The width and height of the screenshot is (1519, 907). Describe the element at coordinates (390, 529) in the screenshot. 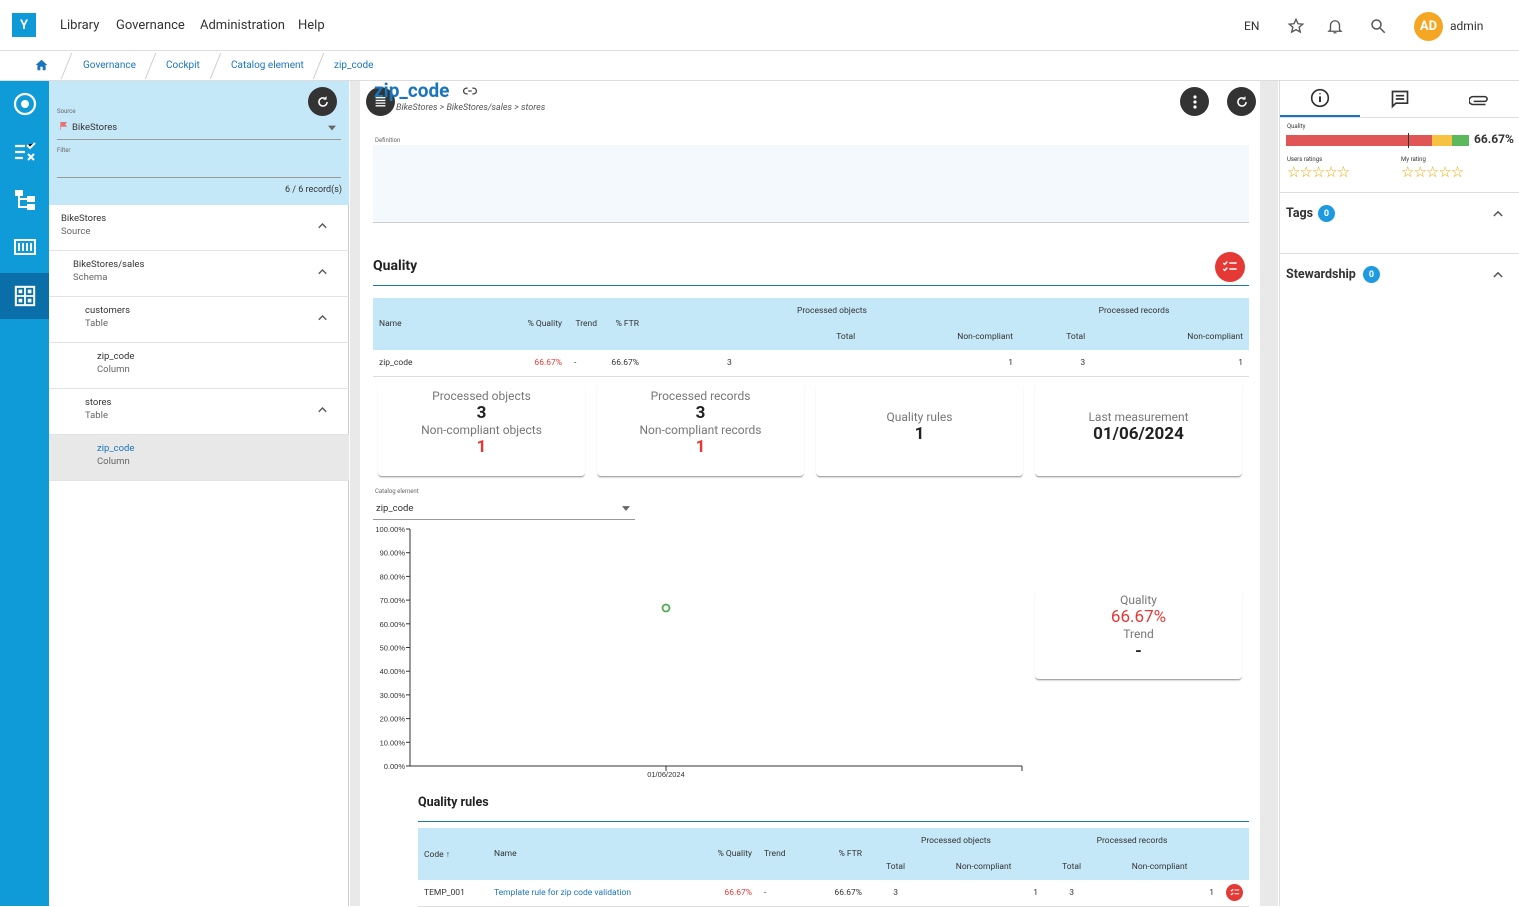

I see `y-tick-label: 100.00%` at that location.